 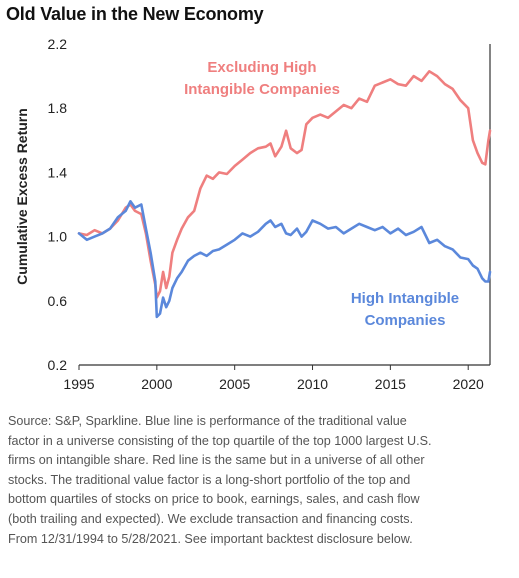 What do you see at coordinates (58, 44) in the screenshot?
I see `y-tick-label: 2.2` at bounding box center [58, 44].